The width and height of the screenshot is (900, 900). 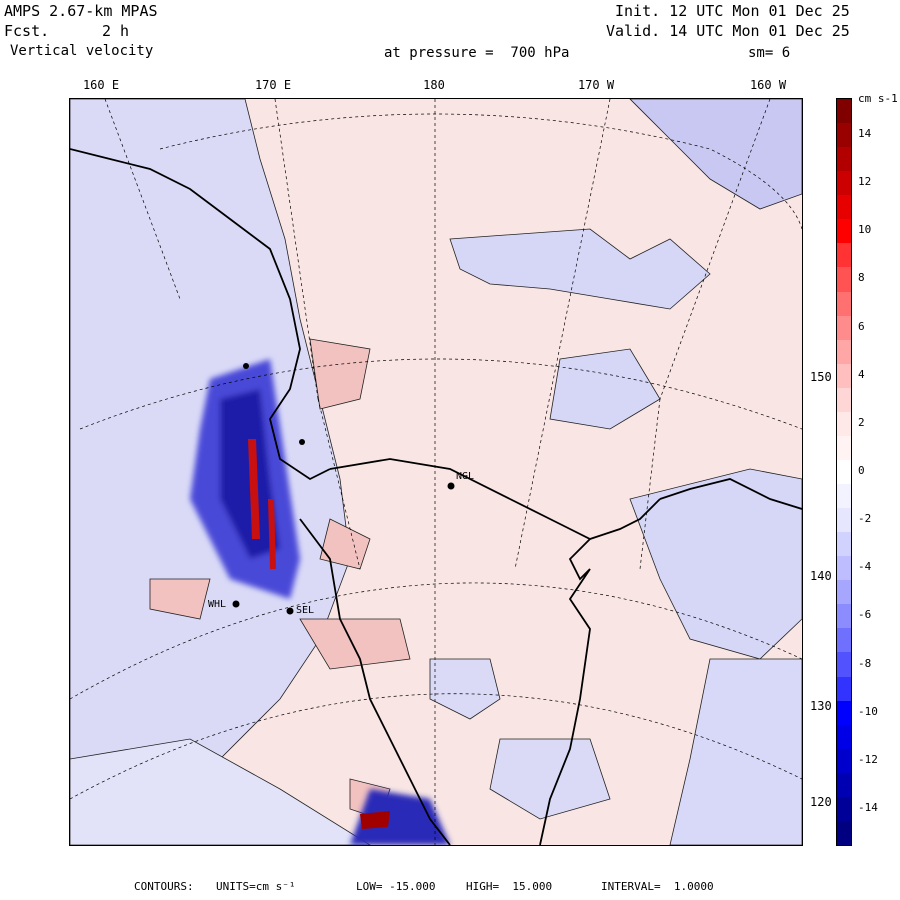 I want to click on station-label-sel: SEL, so click(x=305, y=610).